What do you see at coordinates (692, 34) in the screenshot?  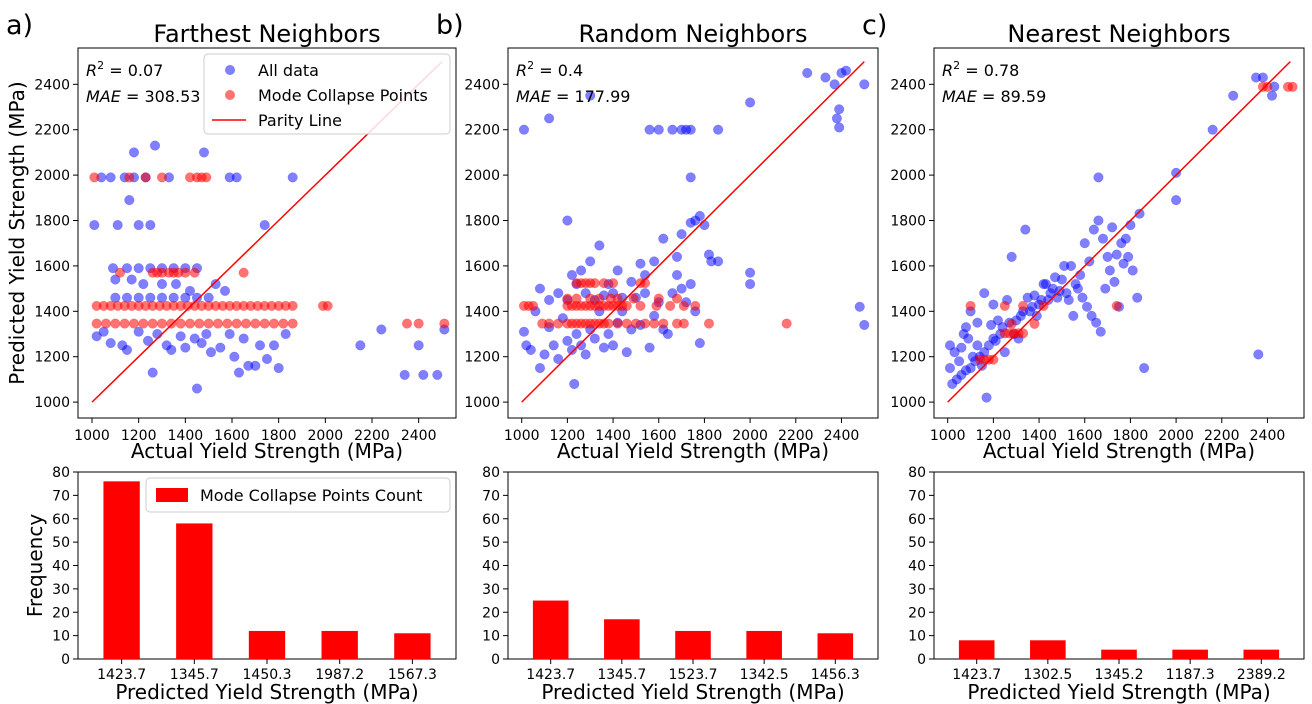 I see `chart-title: Random Neighbors` at bounding box center [692, 34].